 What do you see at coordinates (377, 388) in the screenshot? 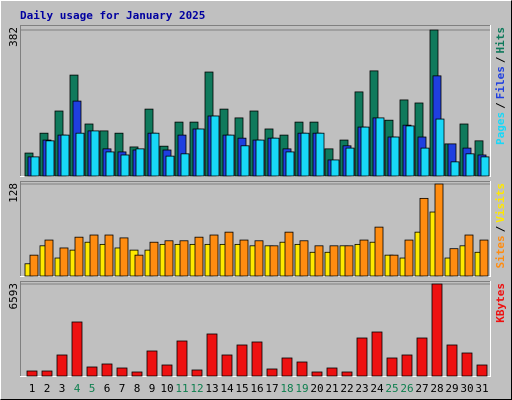
I see `x-tick-label: 24` at bounding box center [377, 388].